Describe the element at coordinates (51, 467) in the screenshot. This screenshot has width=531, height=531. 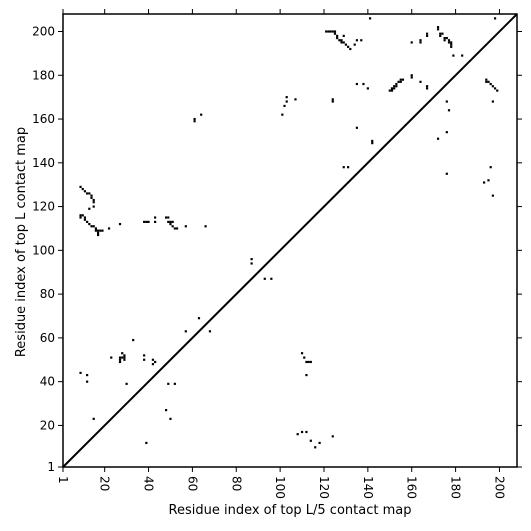
I see `y-tick-label: 1` at that location.